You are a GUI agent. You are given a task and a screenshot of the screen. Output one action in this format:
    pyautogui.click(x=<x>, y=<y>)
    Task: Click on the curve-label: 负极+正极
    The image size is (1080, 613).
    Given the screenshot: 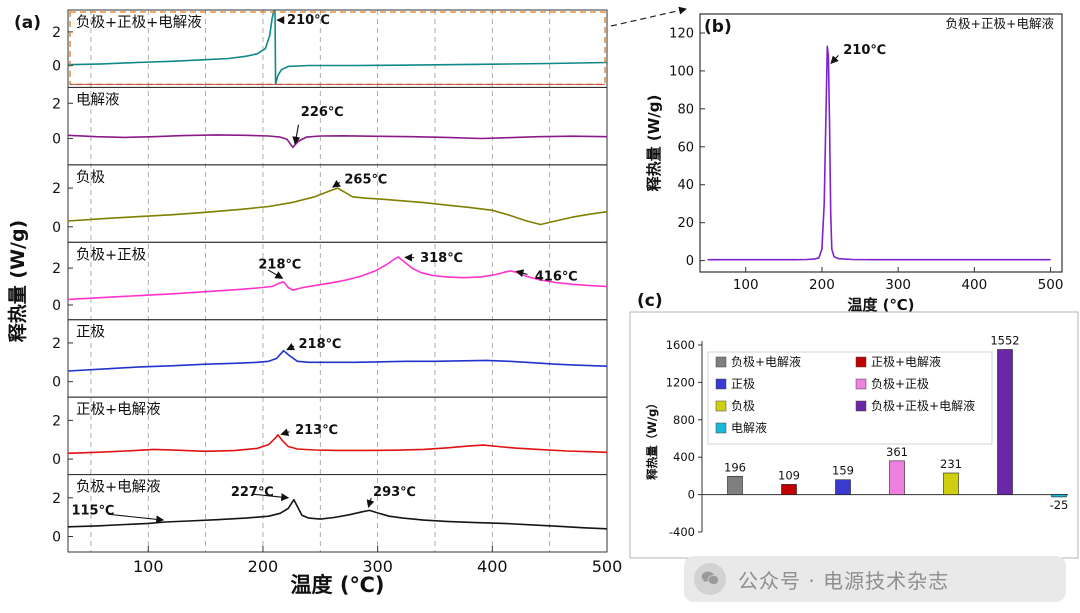 What is the action you would take?
    pyautogui.click(x=111, y=254)
    